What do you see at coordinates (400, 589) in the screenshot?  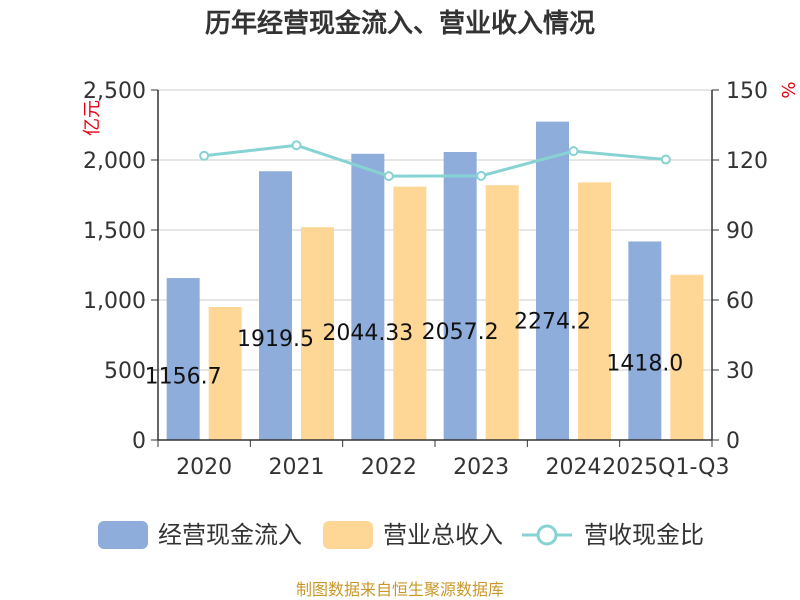 I see `source-note: 制图数据来自恒生聚源数据库` at bounding box center [400, 589].